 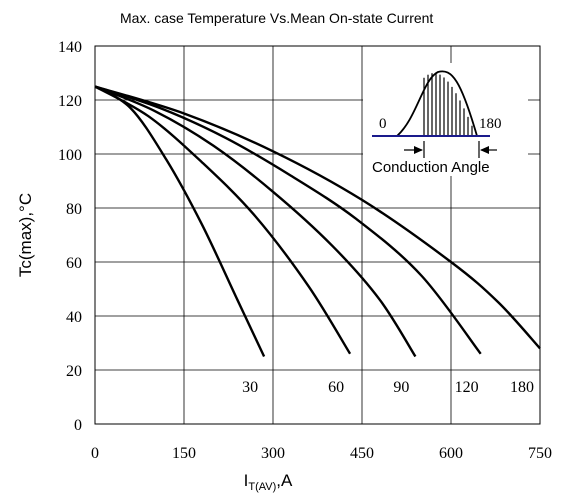 I want to click on inset-sine-curve, so click(x=437, y=103).